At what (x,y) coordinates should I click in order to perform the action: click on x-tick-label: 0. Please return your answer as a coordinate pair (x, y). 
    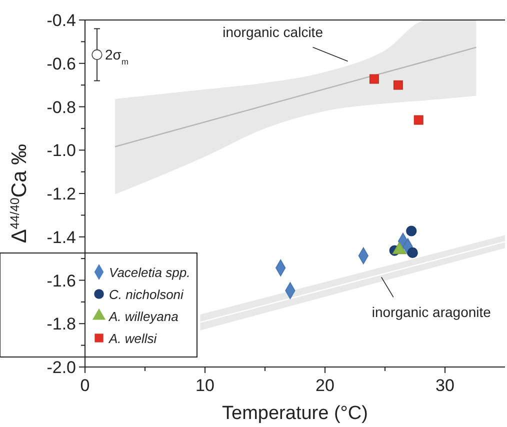
    Looking at the image, I should click on (85, 385).